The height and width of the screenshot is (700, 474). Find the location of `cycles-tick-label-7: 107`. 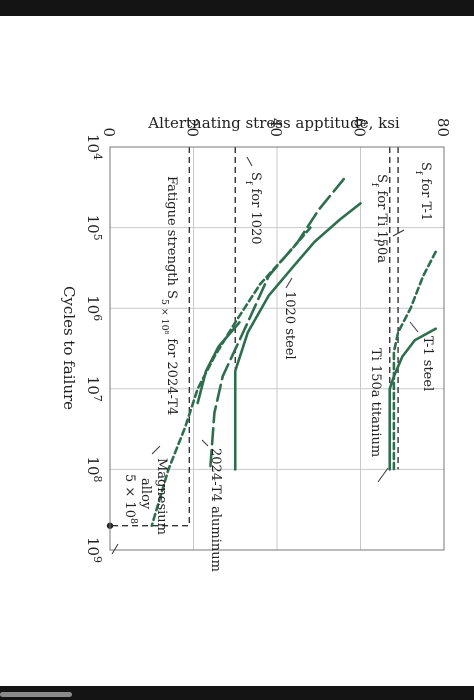

cycles-tick-label-7: 107 is located at coordinates (94, 389).